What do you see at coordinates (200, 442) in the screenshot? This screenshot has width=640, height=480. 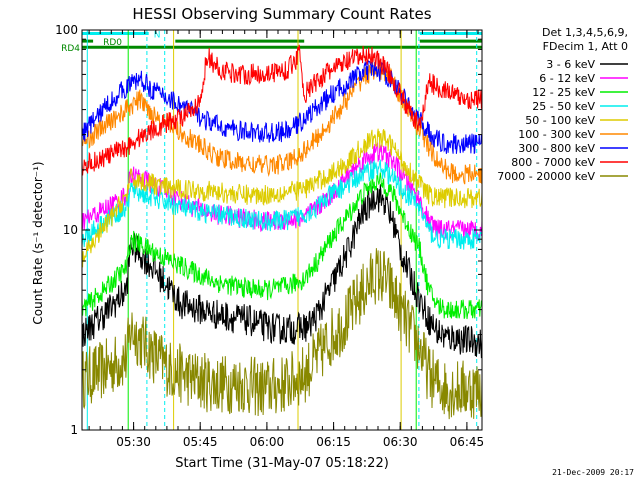 I see `x-tick-label-1: 05:45` at bounding box center [200, 442].